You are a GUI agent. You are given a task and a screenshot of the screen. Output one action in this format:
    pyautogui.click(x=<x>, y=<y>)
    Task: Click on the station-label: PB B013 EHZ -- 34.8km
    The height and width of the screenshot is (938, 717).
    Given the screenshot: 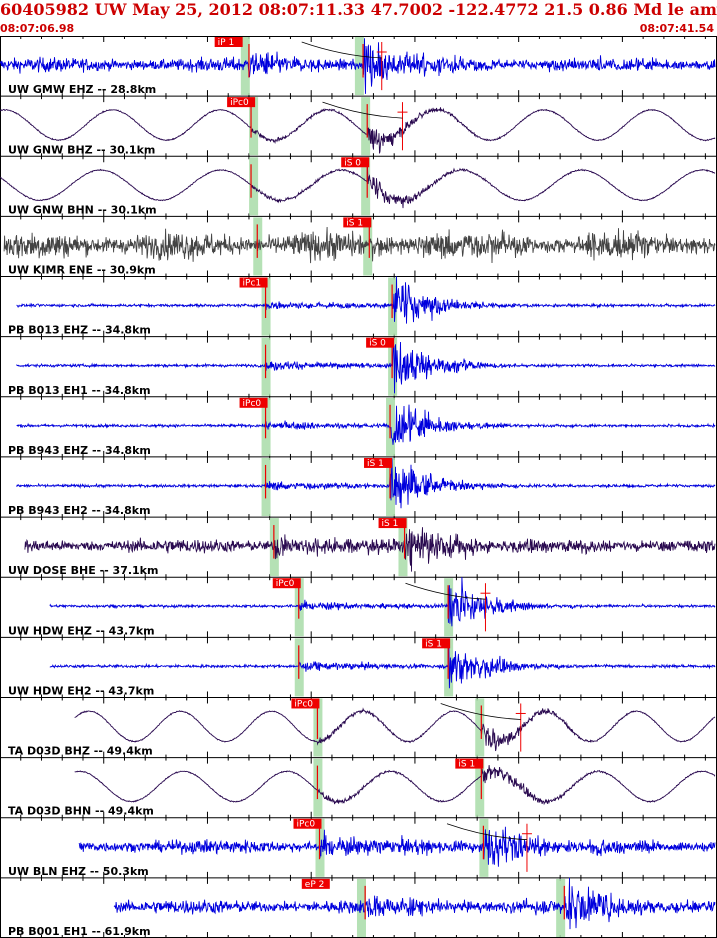 What is the action you would take?
    pyautogui.click(x=79, y=330)
    